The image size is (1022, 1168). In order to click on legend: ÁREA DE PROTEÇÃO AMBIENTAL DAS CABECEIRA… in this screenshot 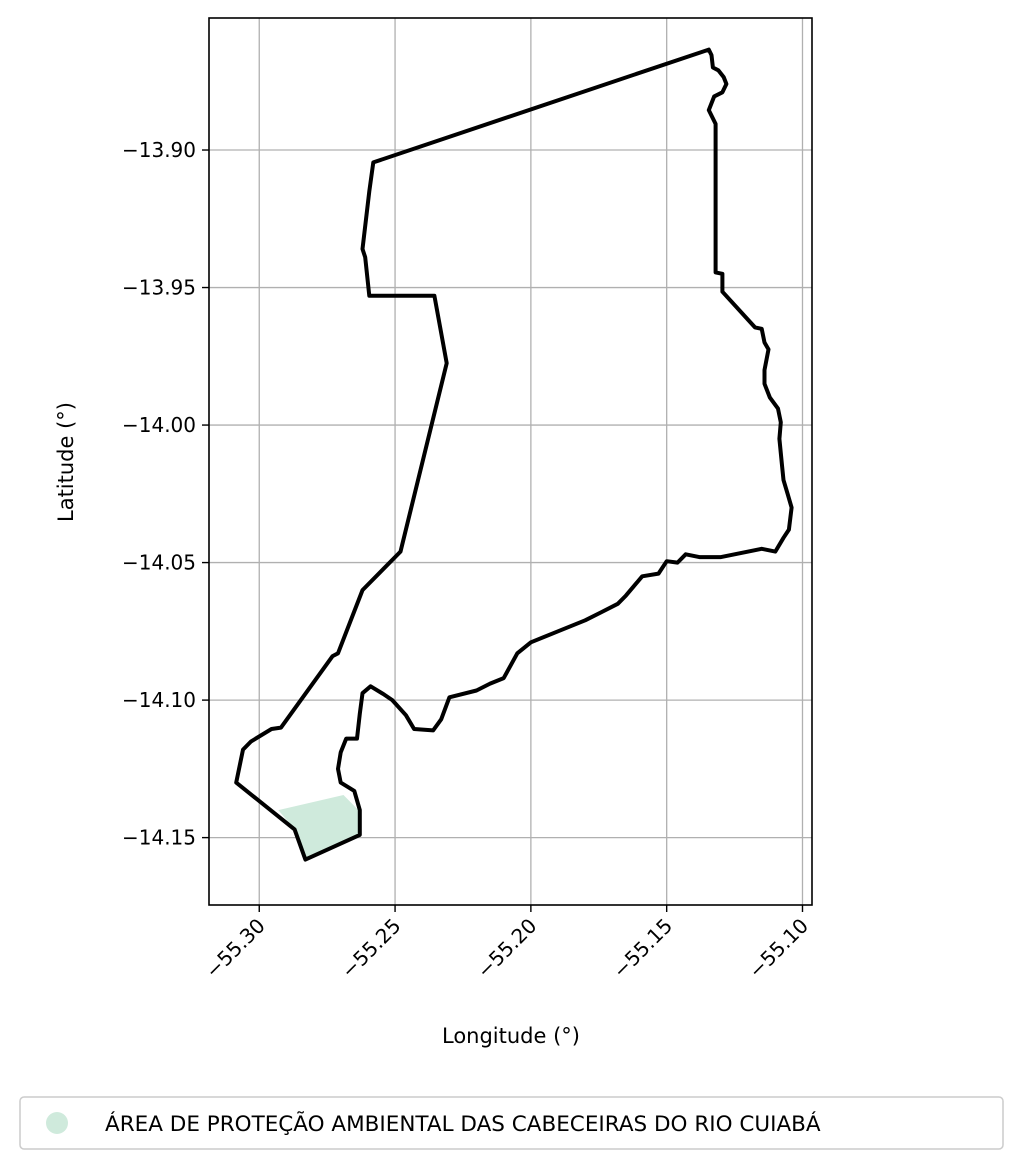, I will do `click(511, 1123)`.